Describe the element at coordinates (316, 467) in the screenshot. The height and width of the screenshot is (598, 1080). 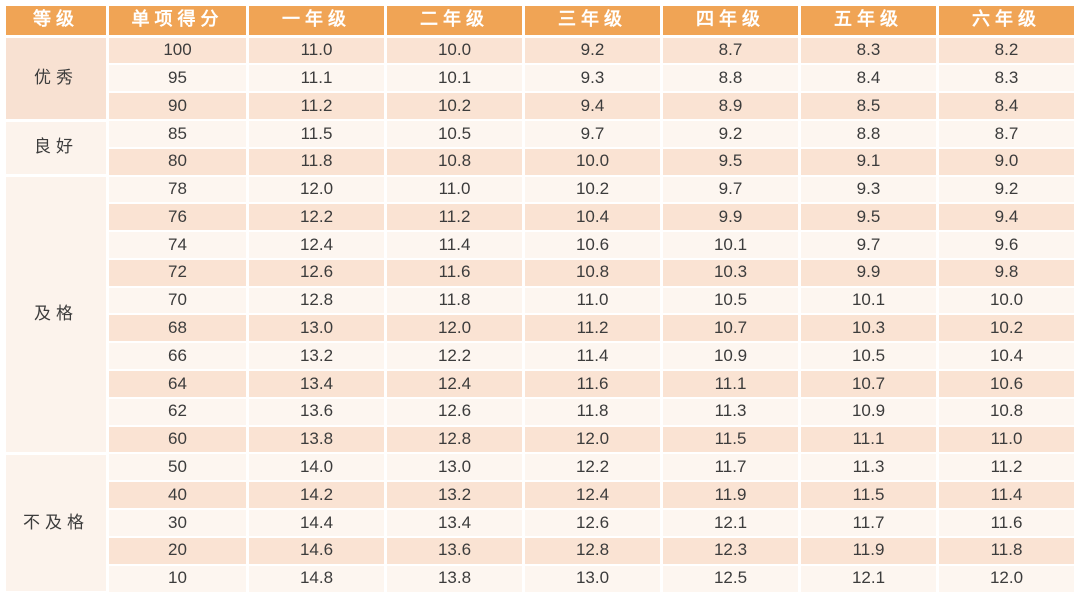
I see `time-cell: 14.0` at that location.